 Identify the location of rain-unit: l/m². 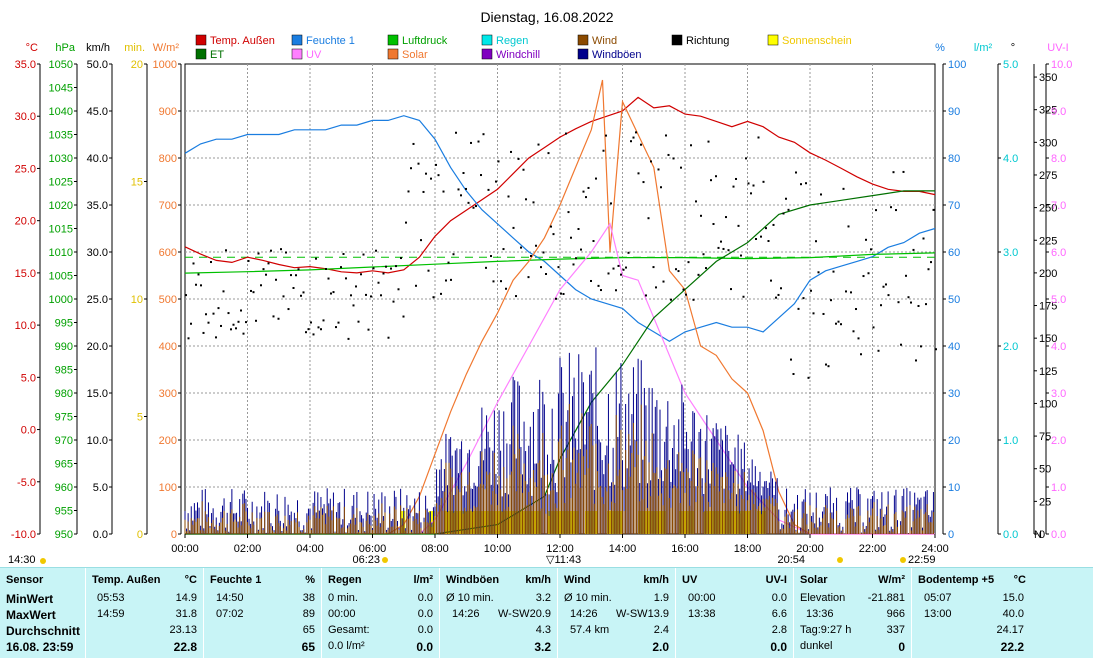
(423, 580).